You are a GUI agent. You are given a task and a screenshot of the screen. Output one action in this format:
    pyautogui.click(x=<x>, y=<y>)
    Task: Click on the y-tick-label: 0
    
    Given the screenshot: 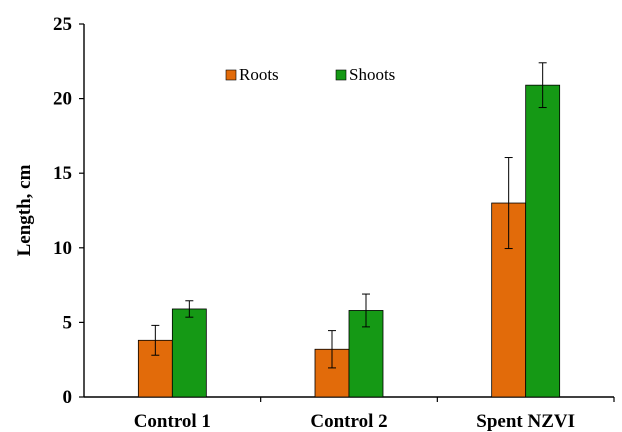 What is the action you would take?
    pyautogui.click(x=68, y=397)
    